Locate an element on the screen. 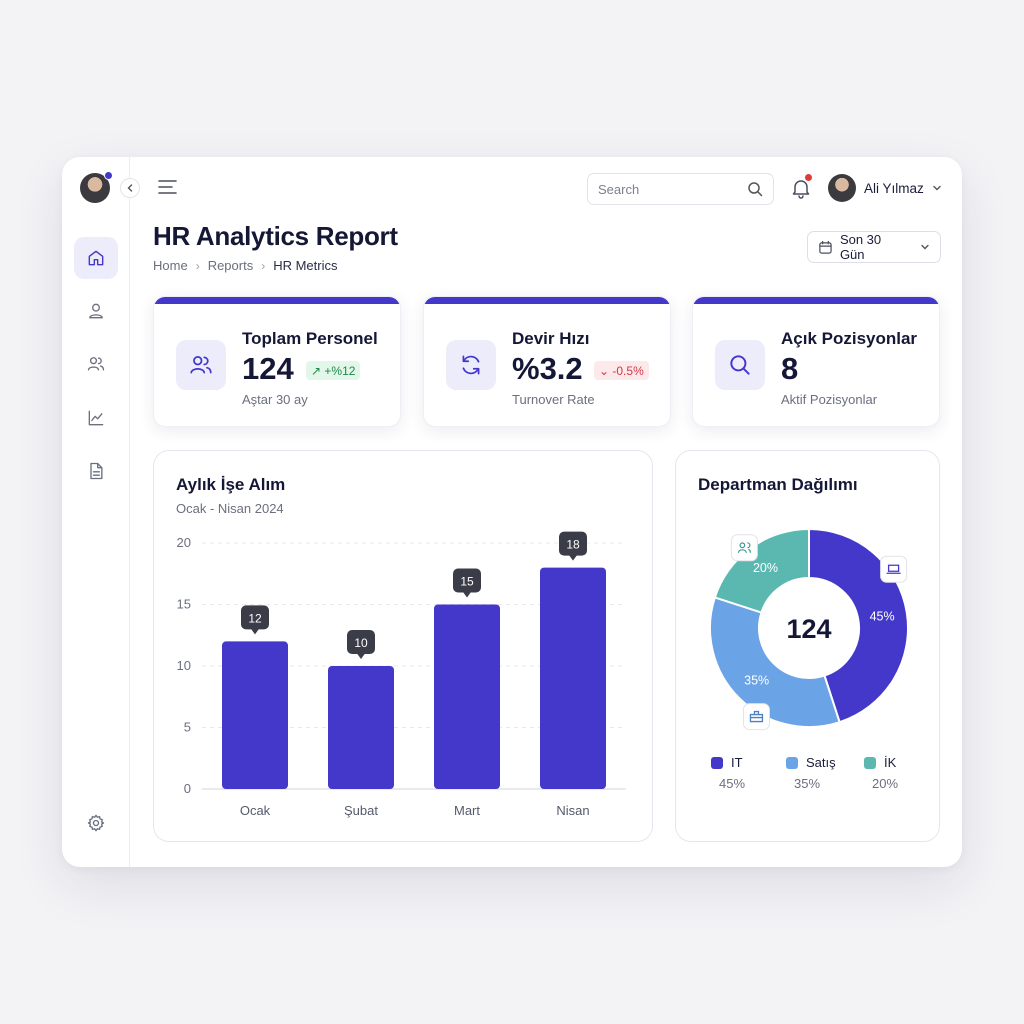 Image resolution: width=1024 pixels, height=1024 pixels. bar-chart: 0 5 10 15 20 12 Ocak 10 Şubat 15 Mart 18 Nisan is located at coordinates (401, 674).